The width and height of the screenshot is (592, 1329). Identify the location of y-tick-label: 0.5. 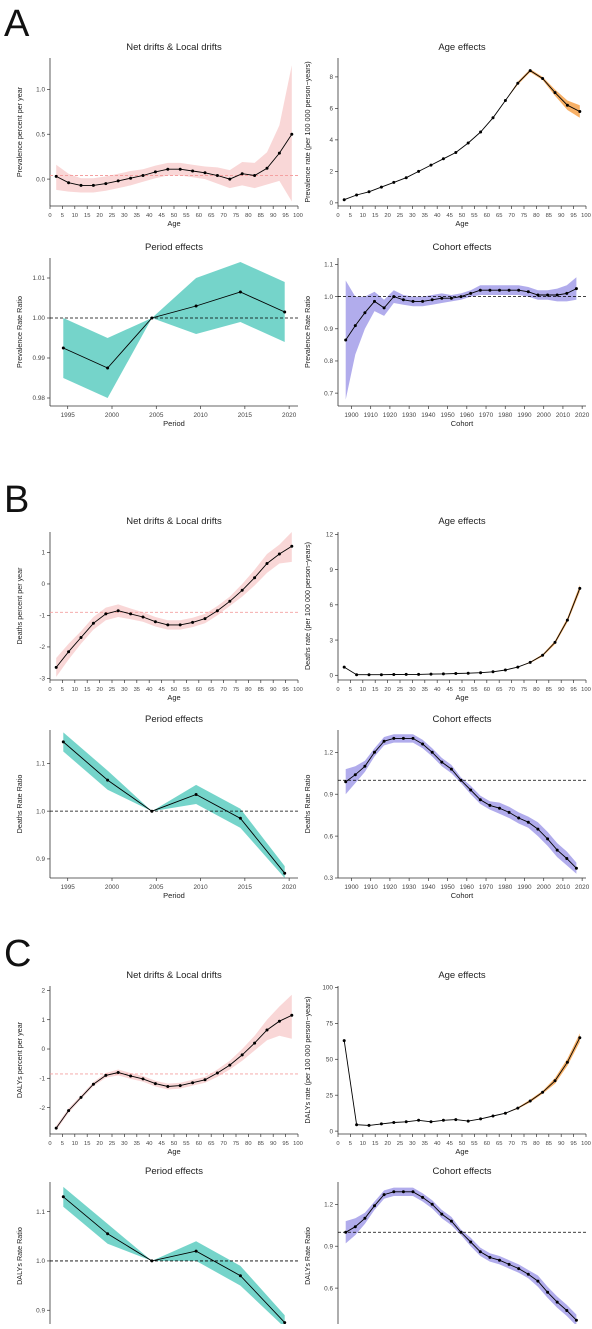
(40, 134).